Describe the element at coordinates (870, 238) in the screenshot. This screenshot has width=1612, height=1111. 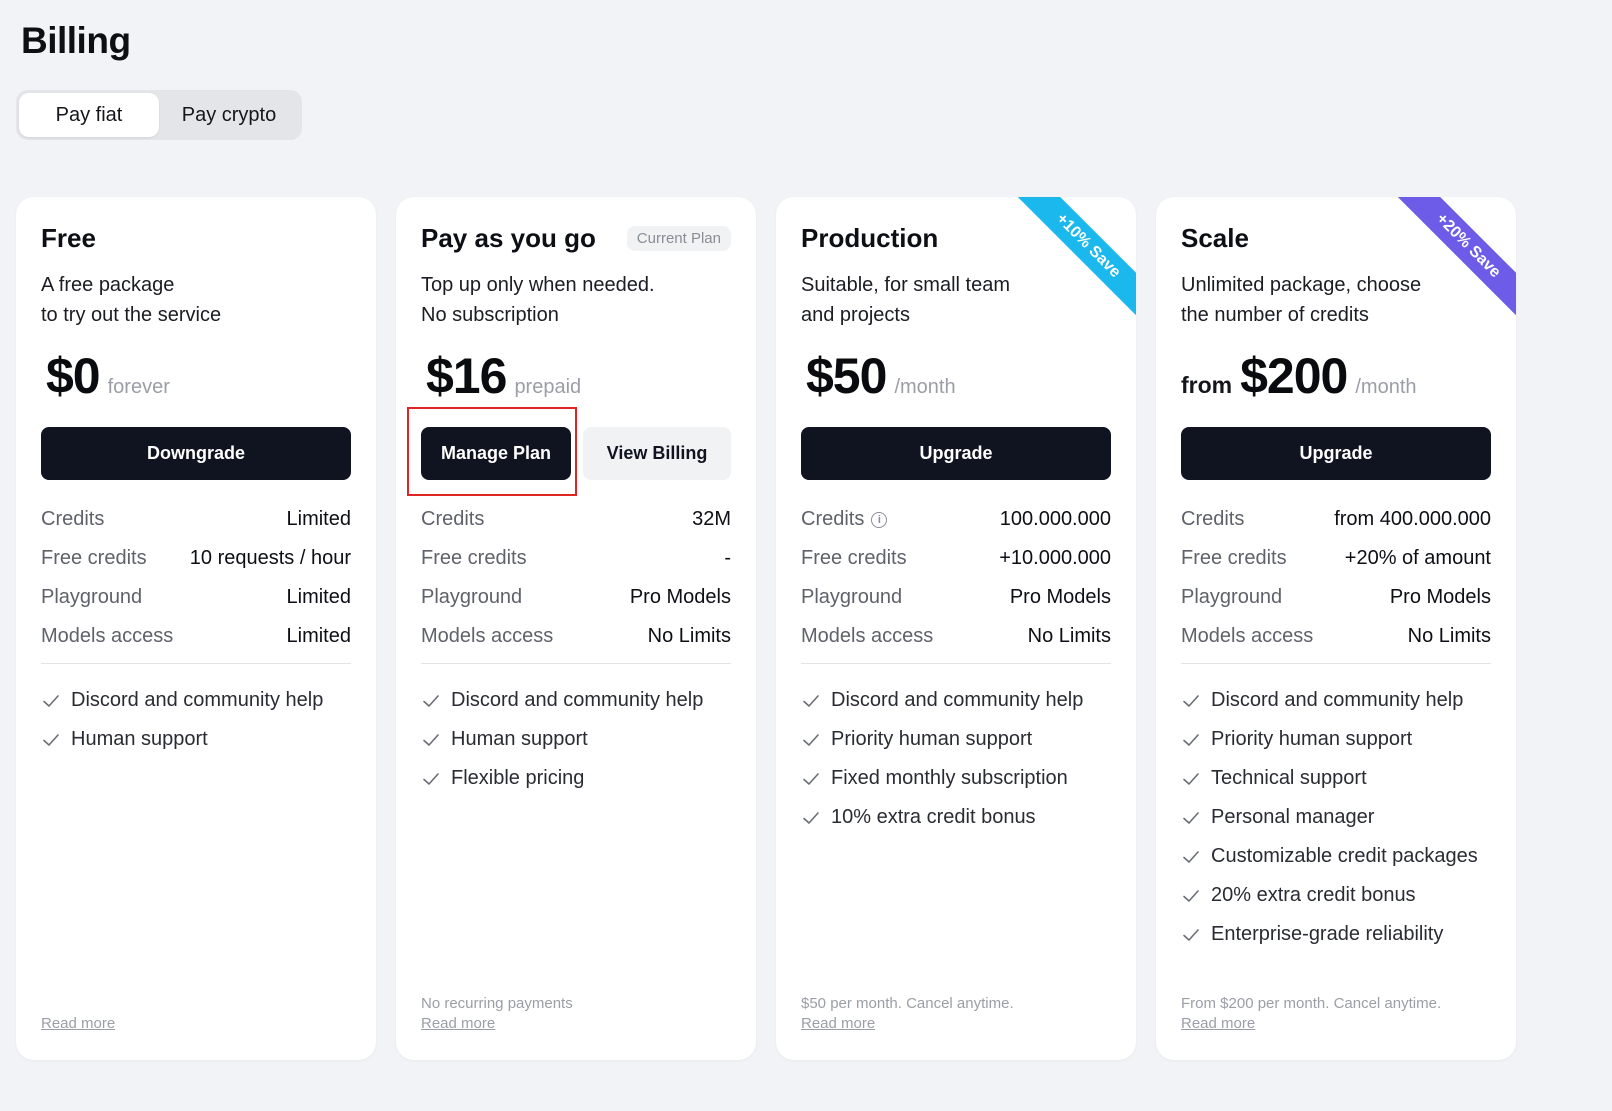
I see `plan-name: Production` at that location.